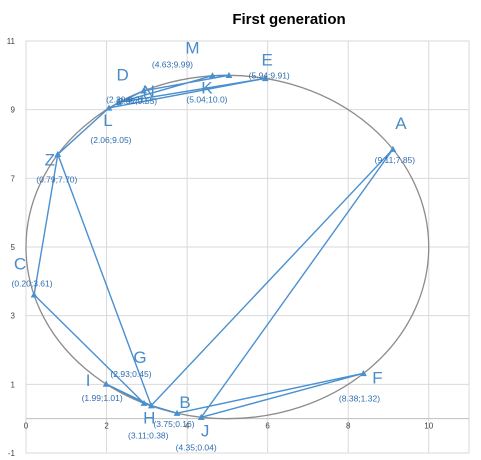  Describe the element at coordinates (106, 383) in the screenshot. I see `point-marker-i` at that location.